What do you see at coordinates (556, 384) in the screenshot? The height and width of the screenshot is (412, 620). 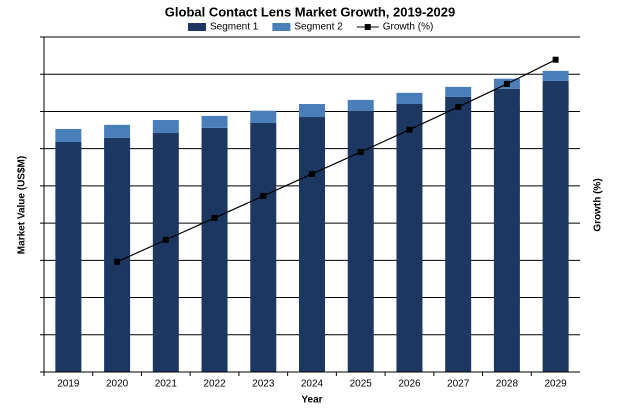 I see `x-tick-label: 2029` at bounding box center [556, 384].